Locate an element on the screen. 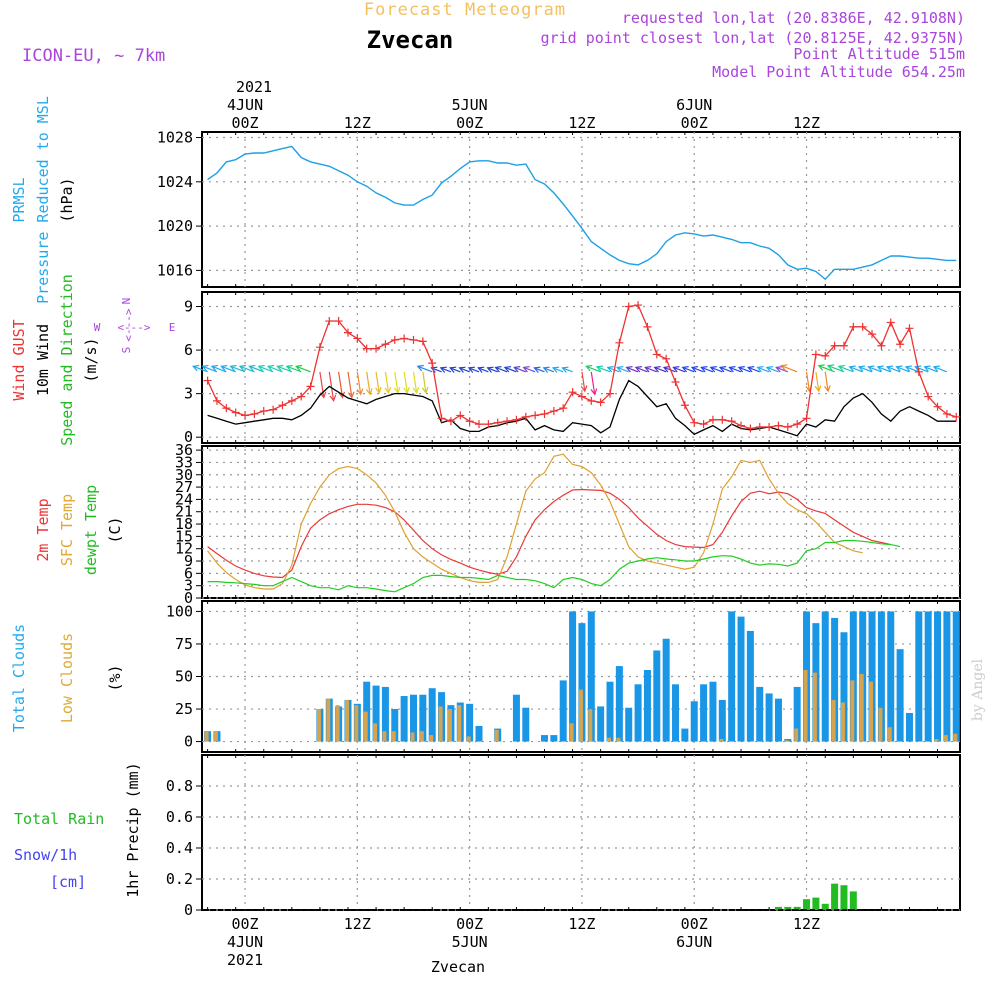 The width and height of the screenshot is (1000, 1000). y-tick-label: 24 is located at coordinates (184, 499).